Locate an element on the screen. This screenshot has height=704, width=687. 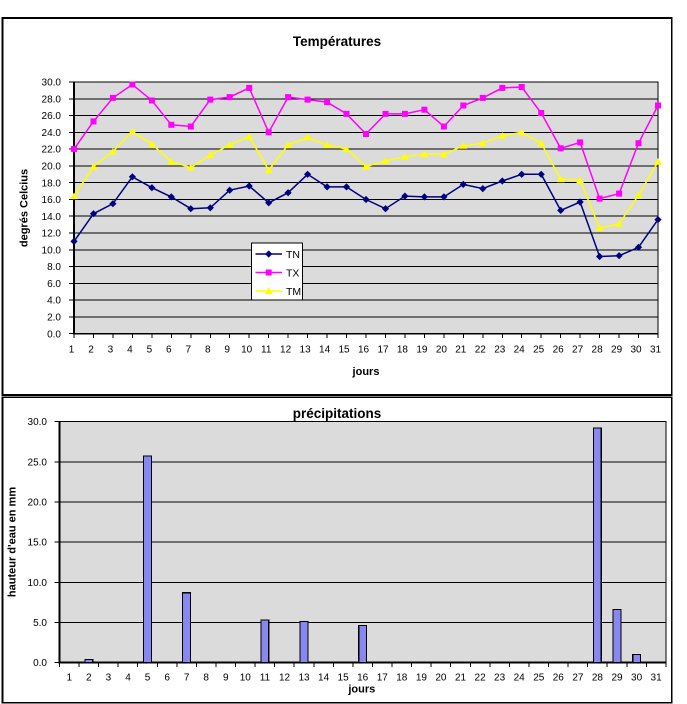
svg-text: 14.0 is located at coordinates (52, 217).